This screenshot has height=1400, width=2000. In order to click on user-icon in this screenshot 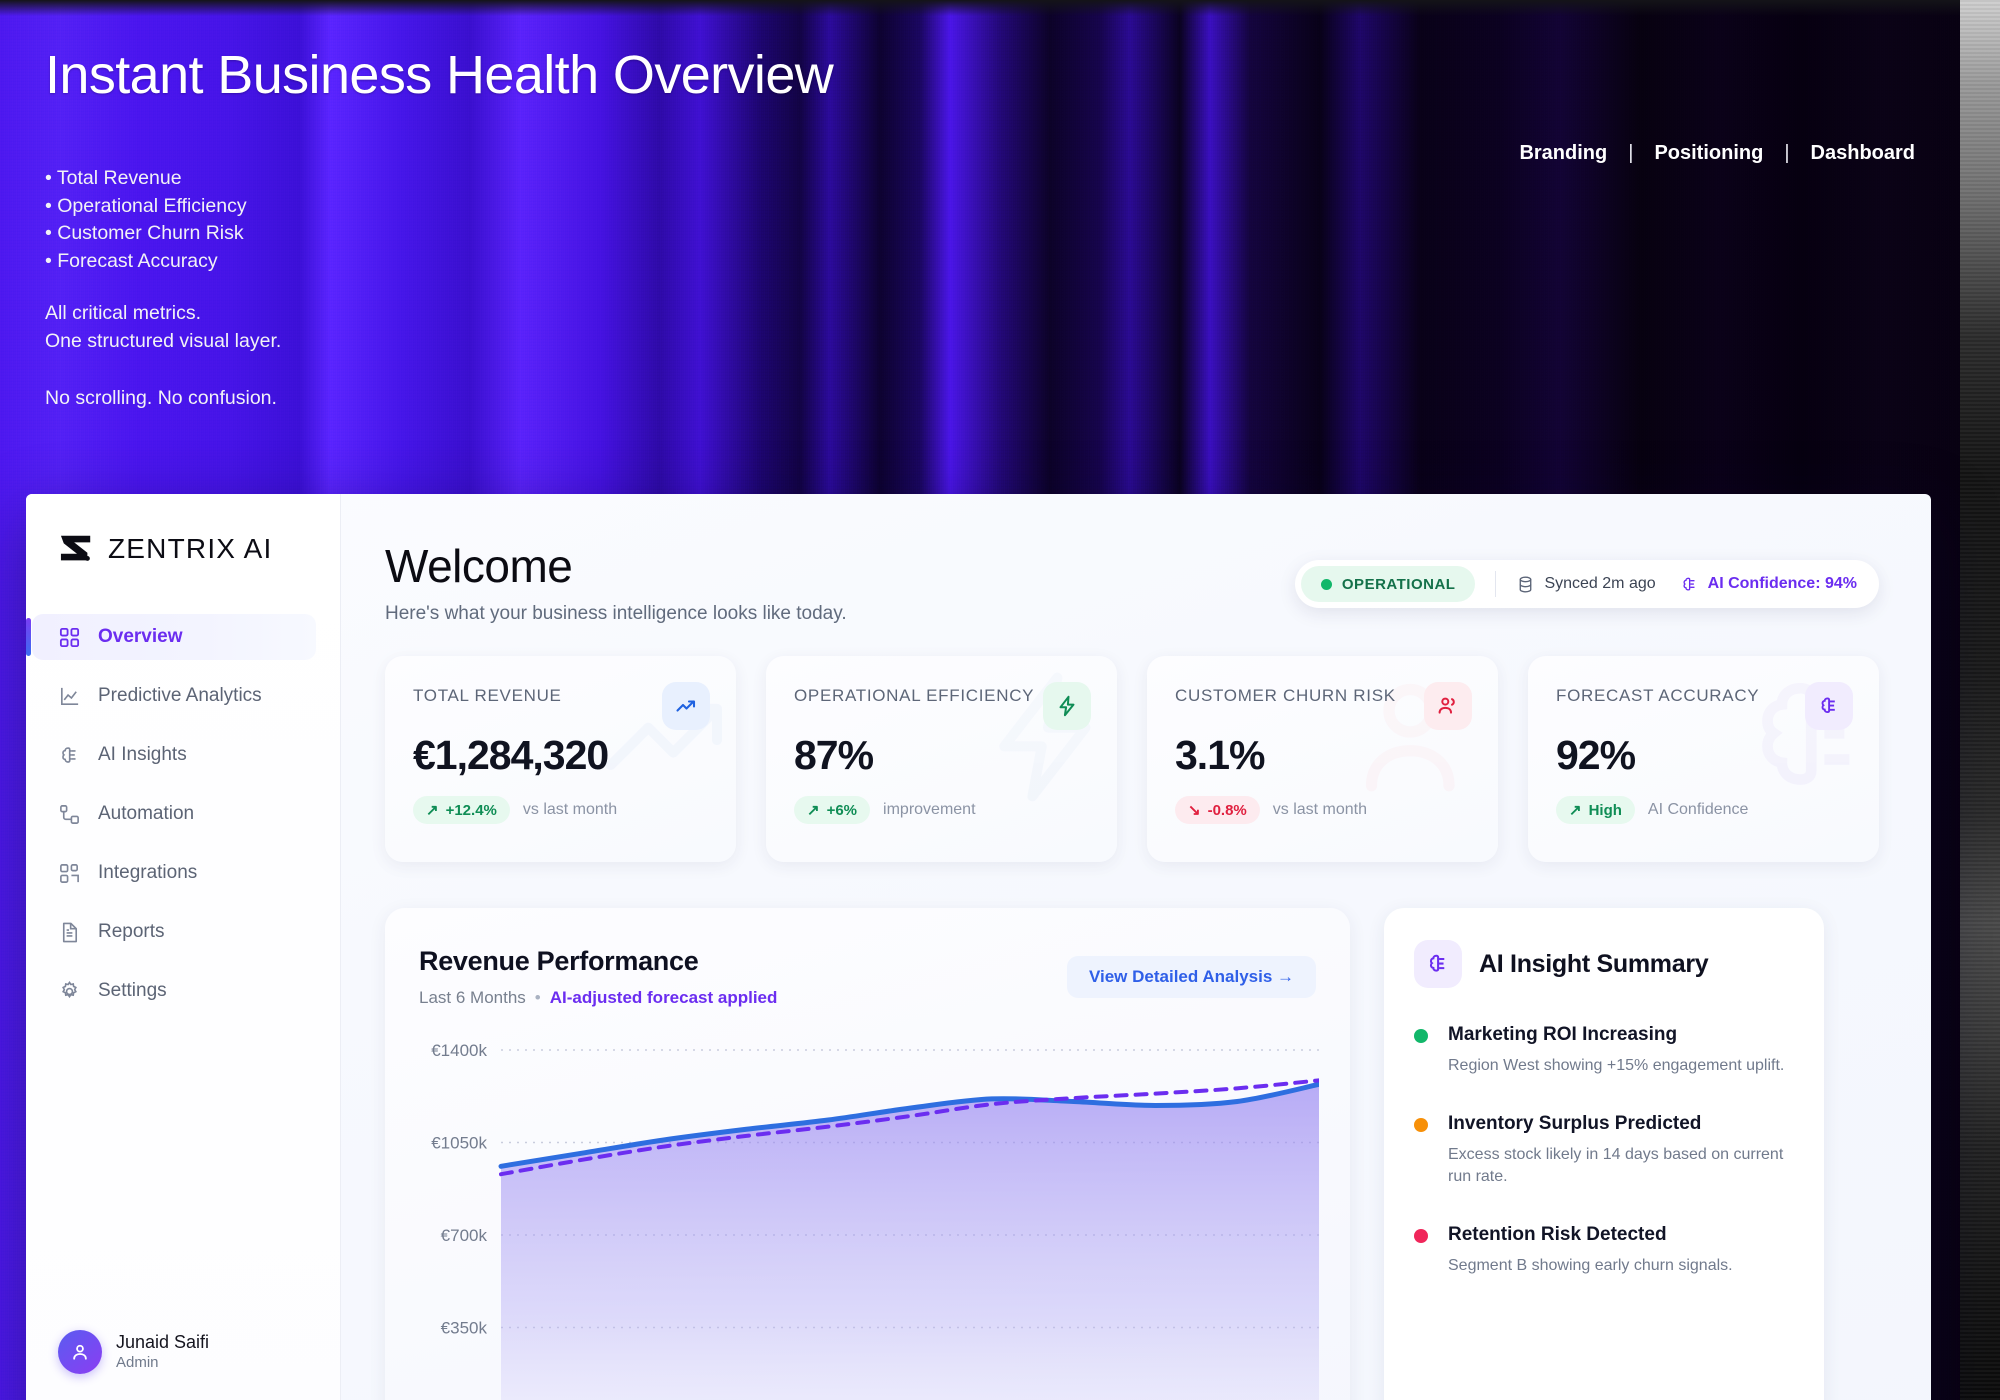, I will do `click(80, 1352)`.